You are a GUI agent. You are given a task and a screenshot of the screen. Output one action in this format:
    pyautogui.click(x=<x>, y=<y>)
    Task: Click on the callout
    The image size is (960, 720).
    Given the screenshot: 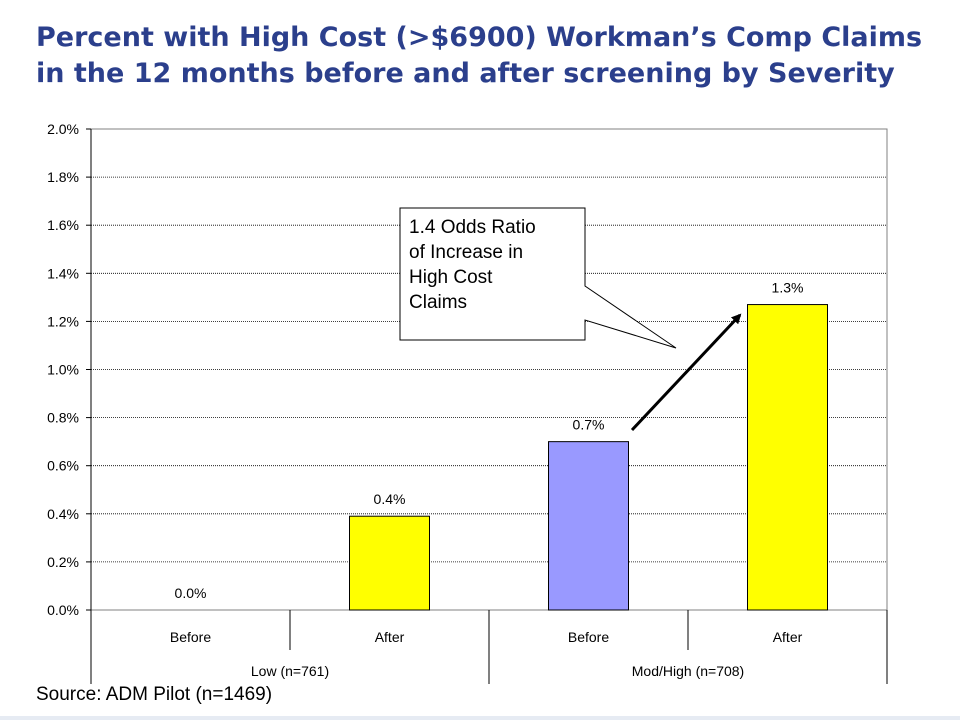 What is the action you would take?
    pyautogui.click(x=570, y=319)
    